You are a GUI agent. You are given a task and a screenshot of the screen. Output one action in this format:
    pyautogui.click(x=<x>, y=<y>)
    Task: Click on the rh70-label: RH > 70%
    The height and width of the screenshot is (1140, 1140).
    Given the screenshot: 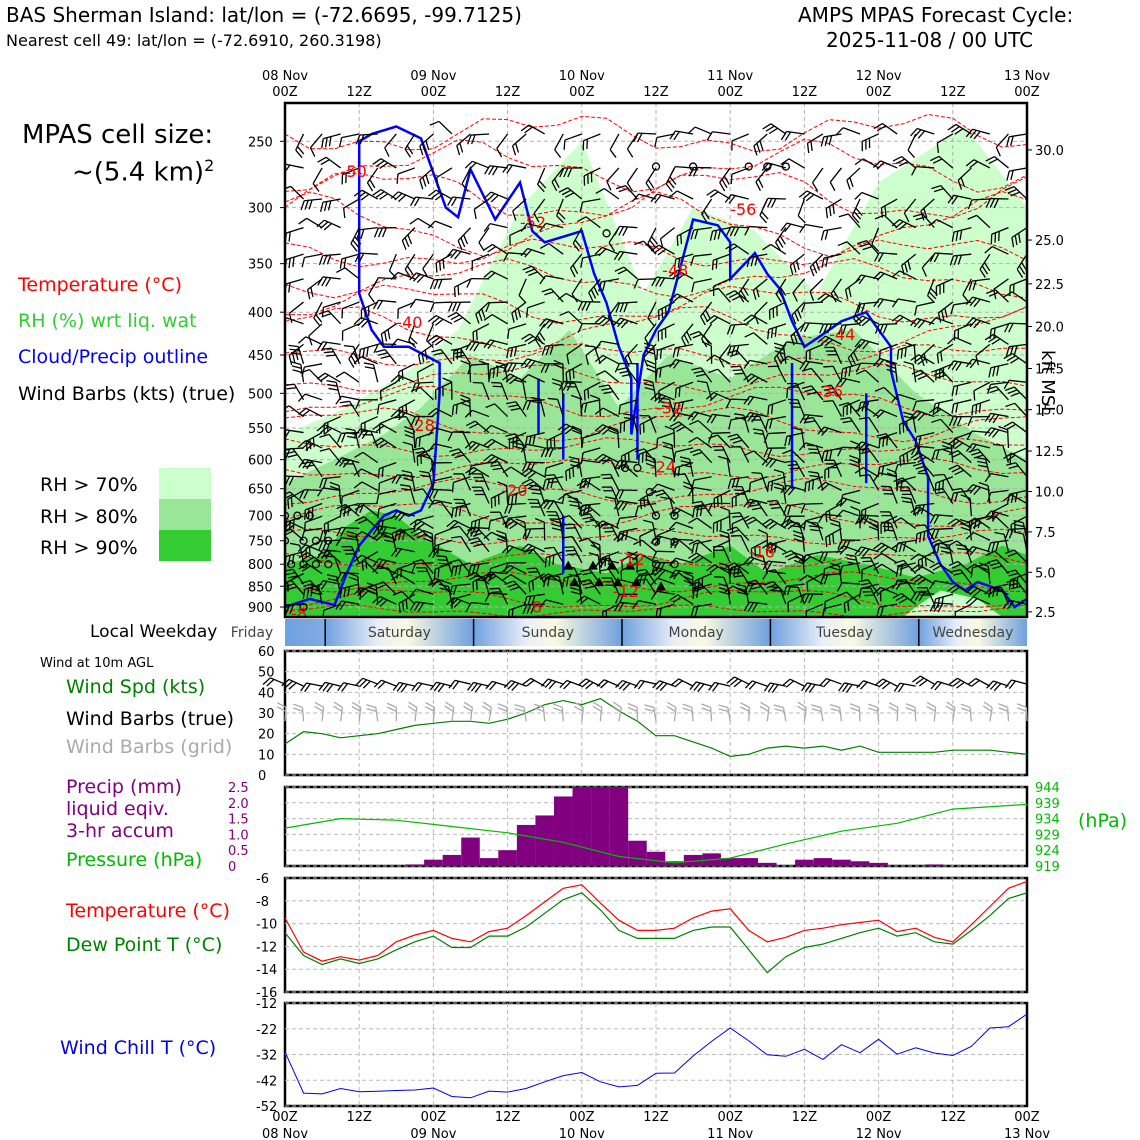 What is the action you would take?
    pyautogui.click(x=89, y=485)
    